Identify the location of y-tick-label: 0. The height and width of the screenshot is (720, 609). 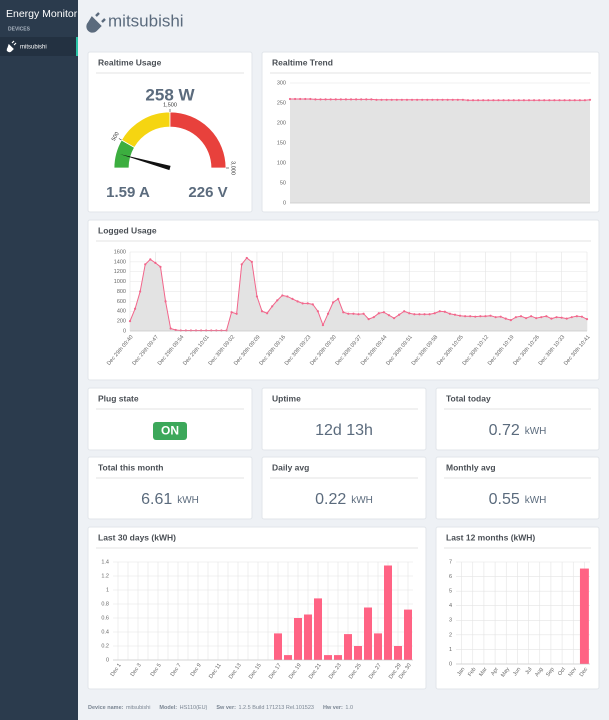
(107, 660).